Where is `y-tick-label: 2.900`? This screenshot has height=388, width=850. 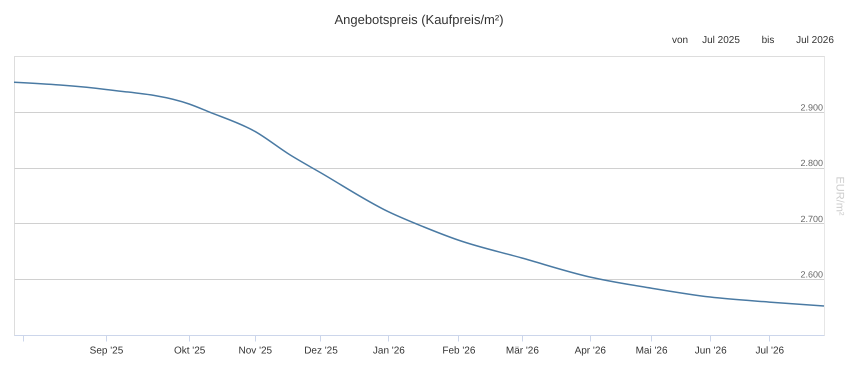
y-tick-label: 2.900 is located at coordinates (812, 107).